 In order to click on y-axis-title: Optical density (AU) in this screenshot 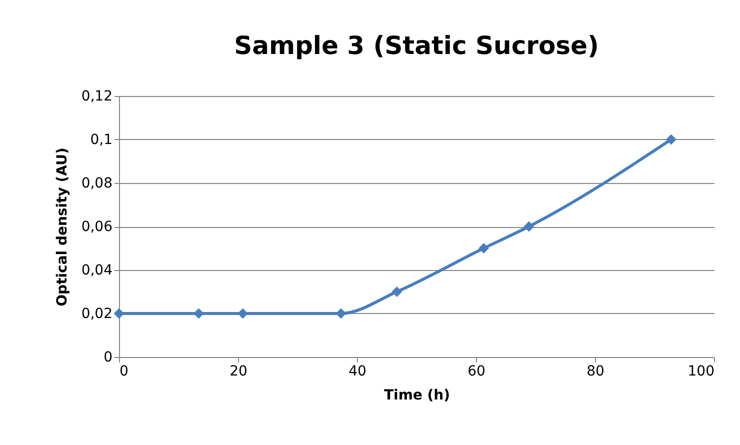, I will do `click(62, 227)`.